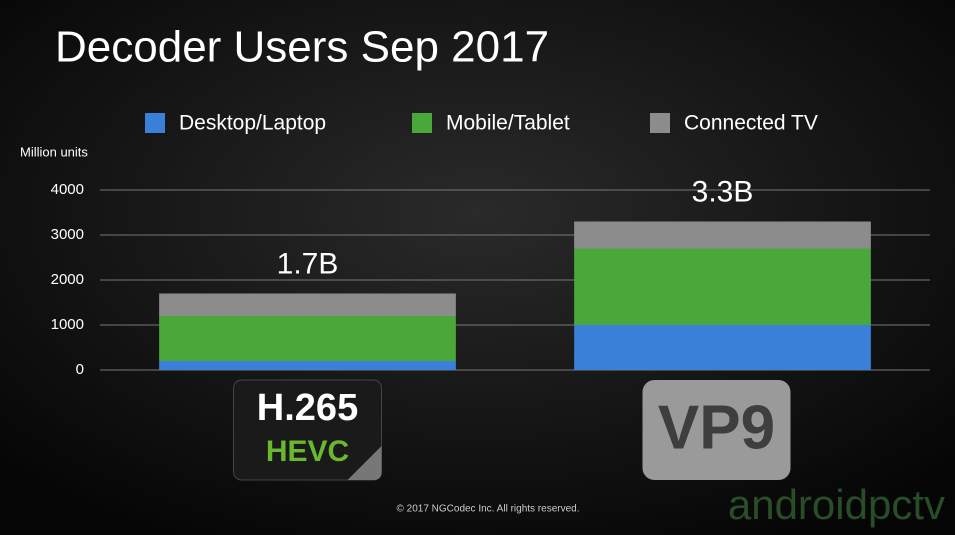  Describe the element at coordinates (67, 234) in the screenshot. I see `y-tick-label: 3000` at that location.